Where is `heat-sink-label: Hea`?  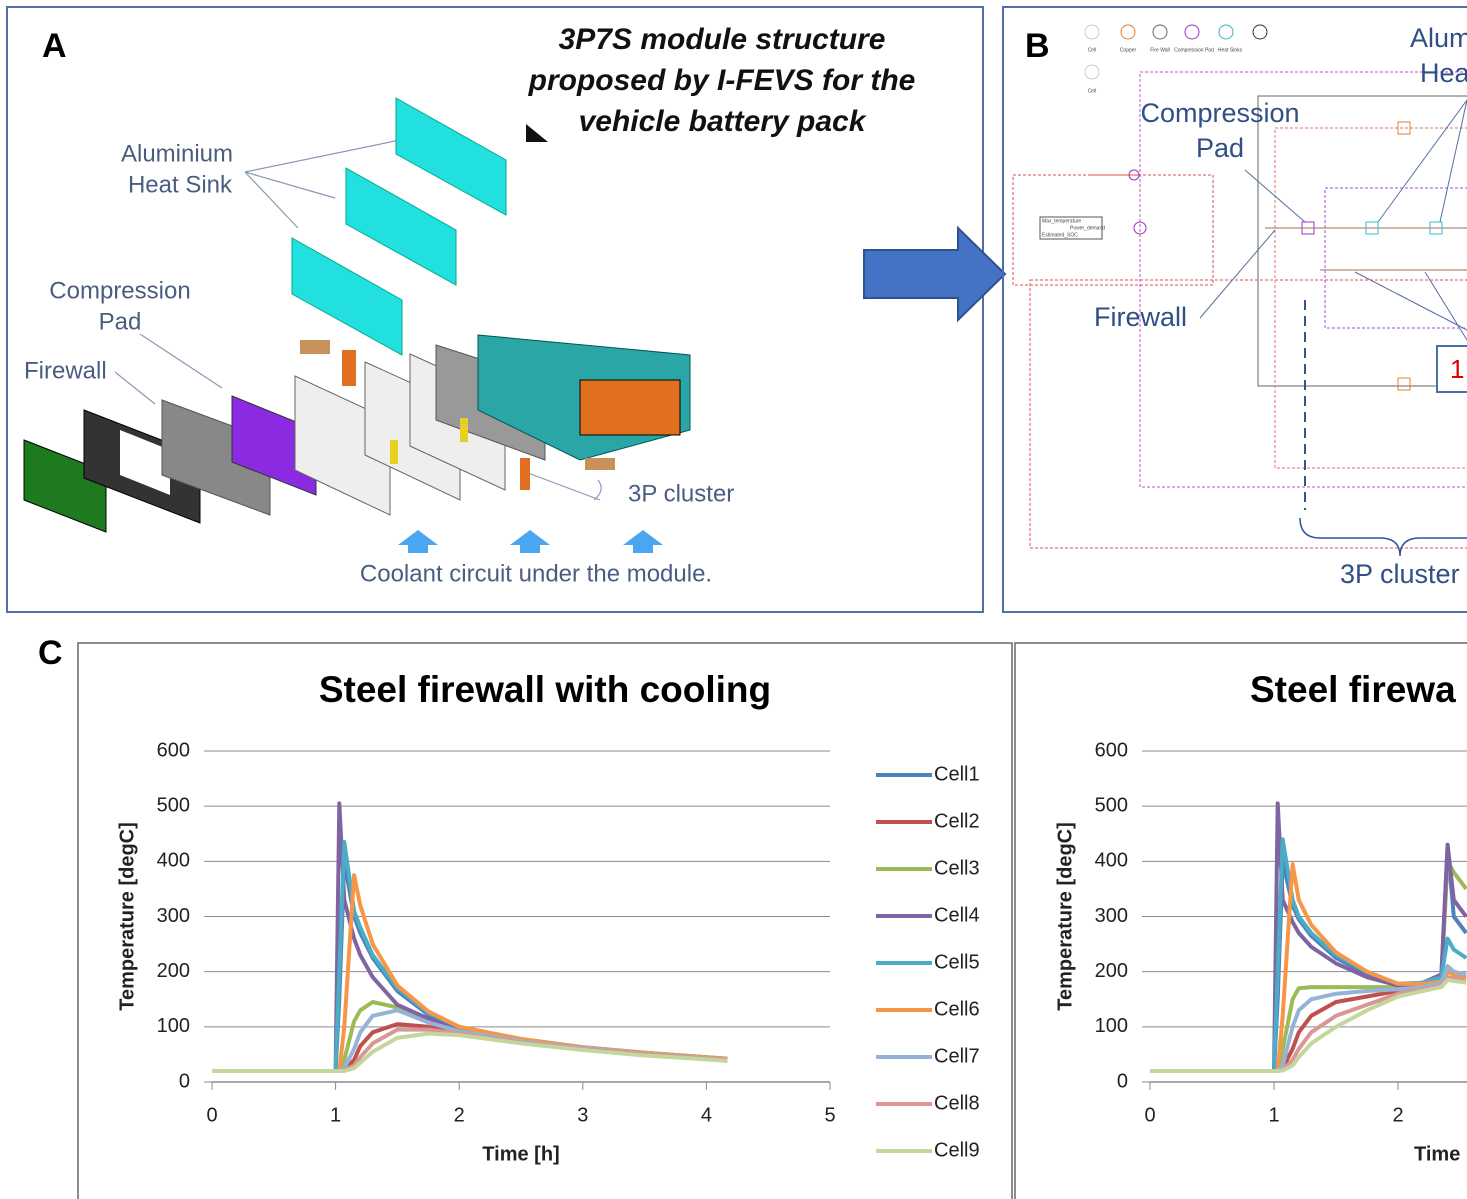 heat-sink-label: Hea is located at coordinates (1443, 73).